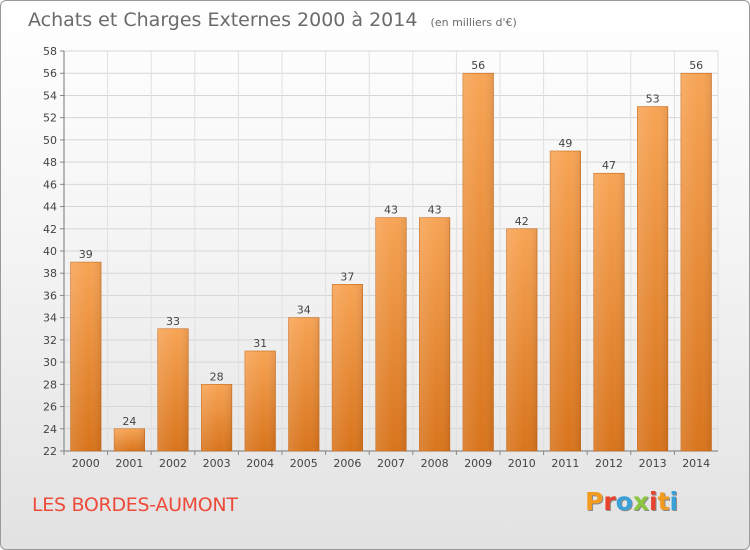 This screenshot has height=550, width=750. I want to click on data-label-2007: 43, so click(391, 210).